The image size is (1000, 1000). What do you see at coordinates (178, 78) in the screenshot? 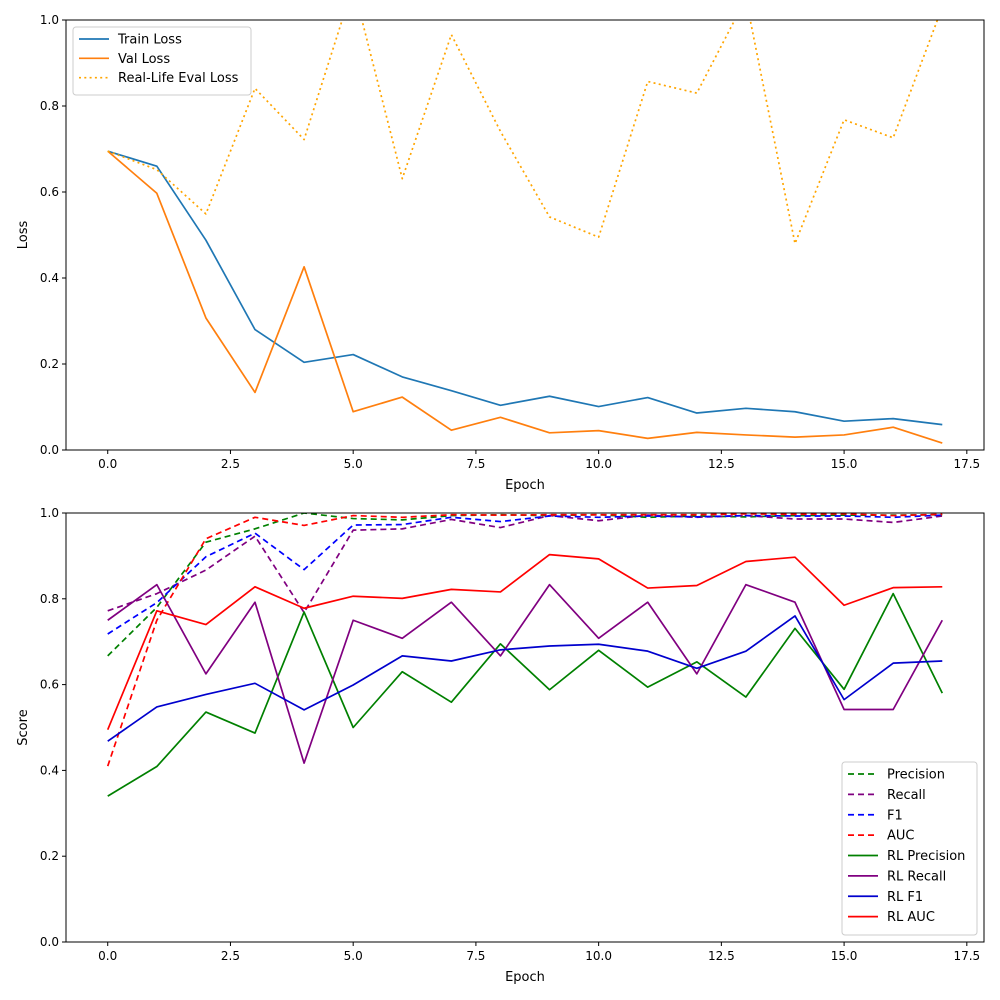
I see `legend-label: Real-Life Eval Loss` at bounding box center [178, 78].